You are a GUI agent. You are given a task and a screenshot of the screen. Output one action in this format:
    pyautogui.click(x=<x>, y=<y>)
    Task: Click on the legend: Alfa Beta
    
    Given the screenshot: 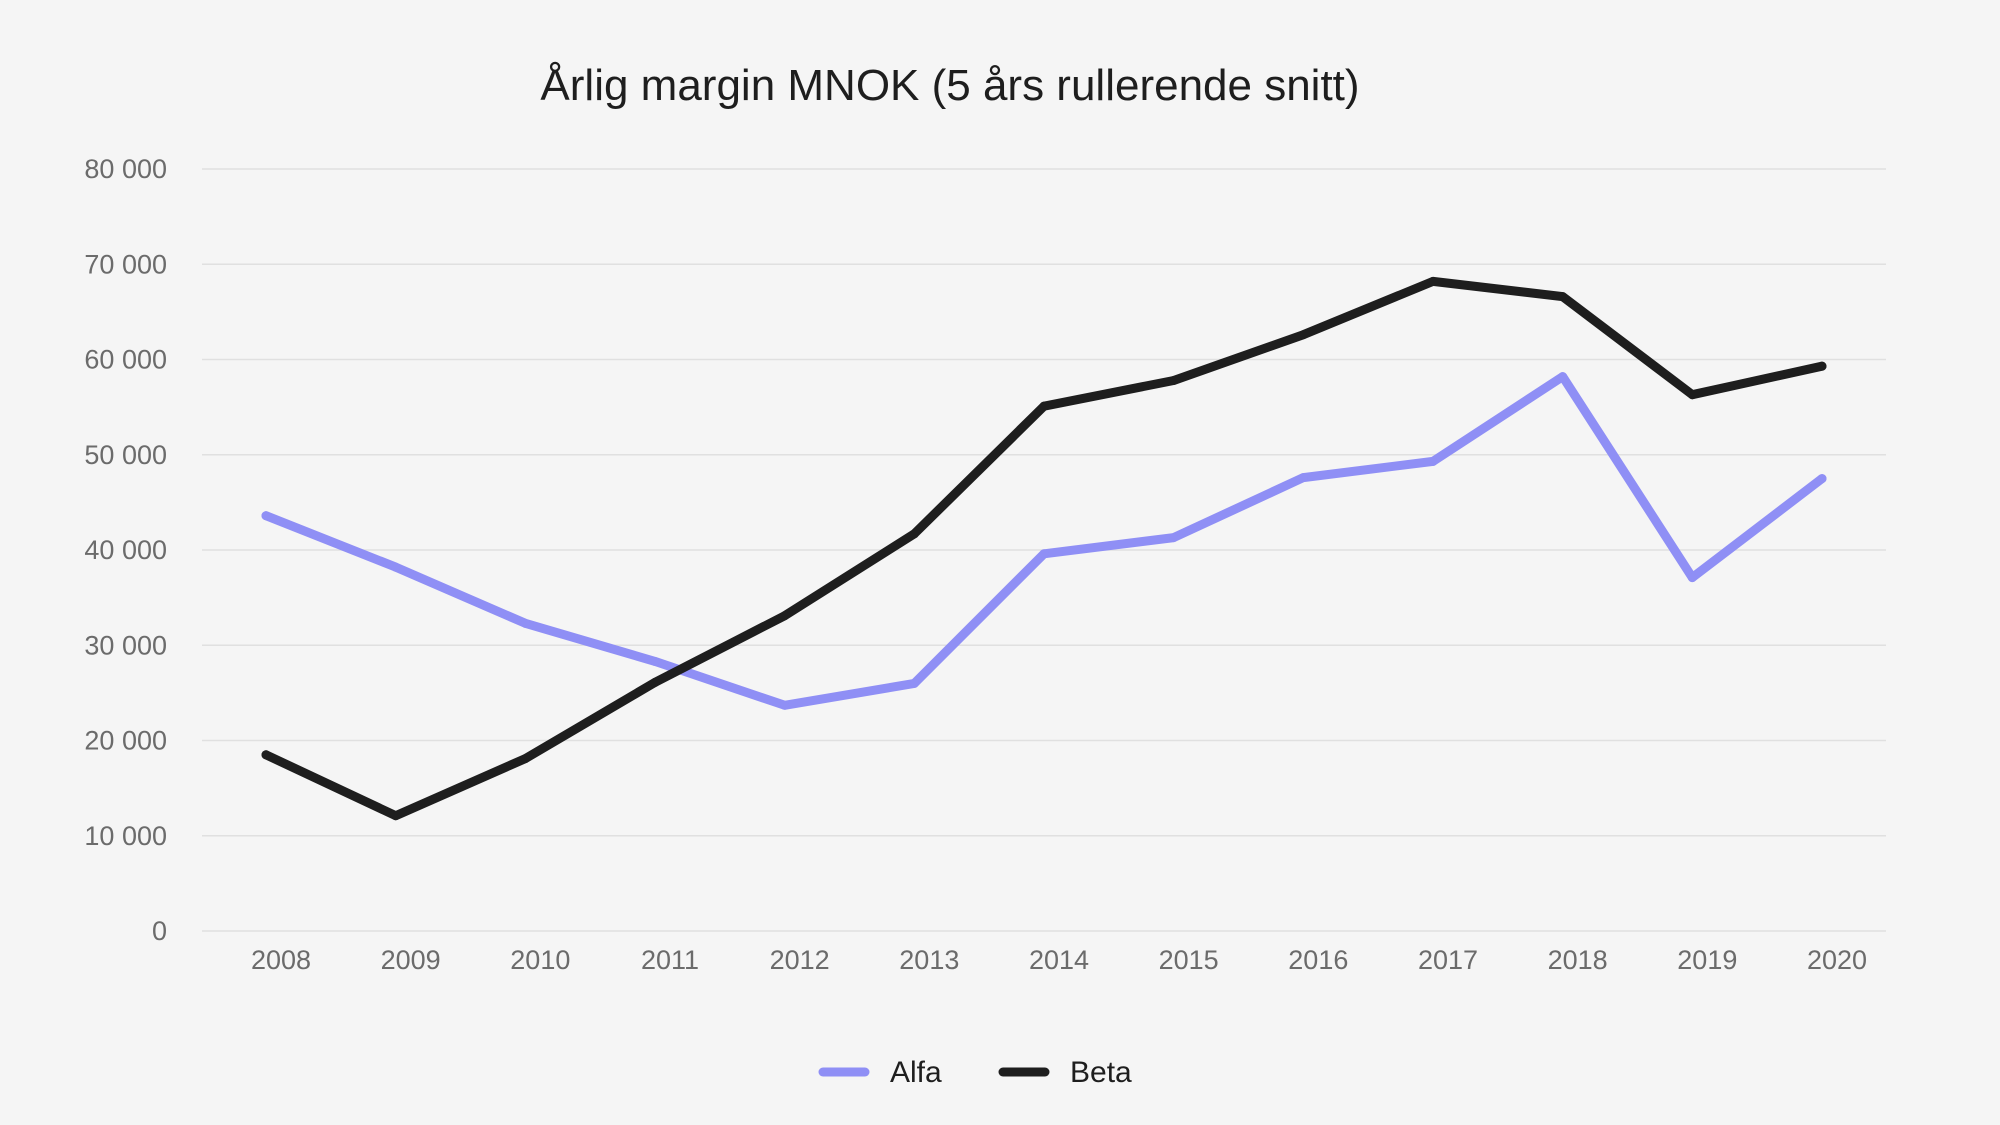 What is the action you would take?
    pyautogui.click(x=975, y=1072)
    